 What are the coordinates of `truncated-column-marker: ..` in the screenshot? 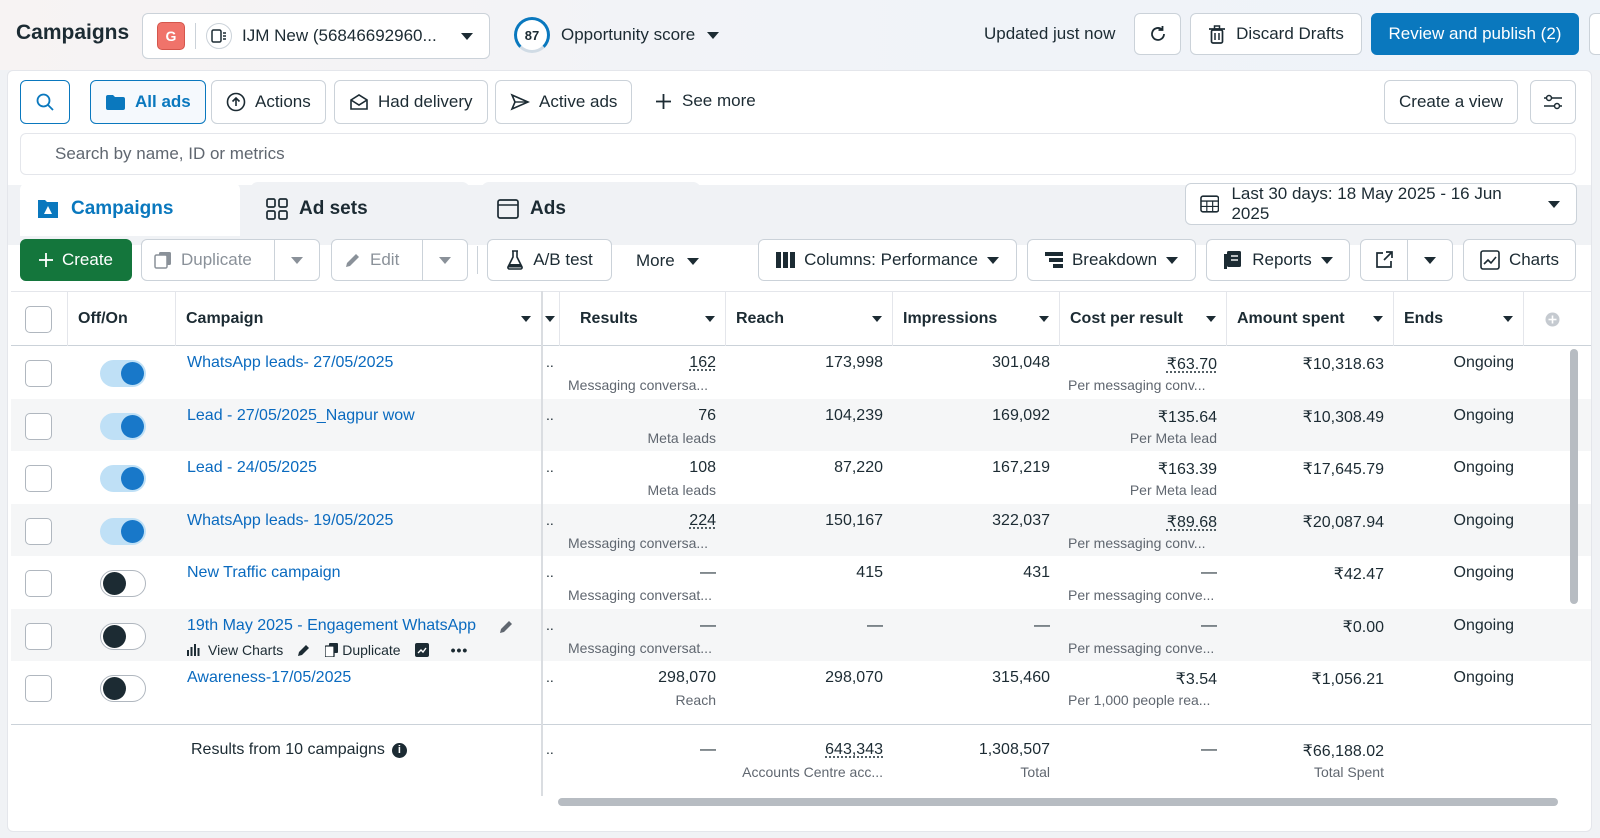 It's located at (550, 624).